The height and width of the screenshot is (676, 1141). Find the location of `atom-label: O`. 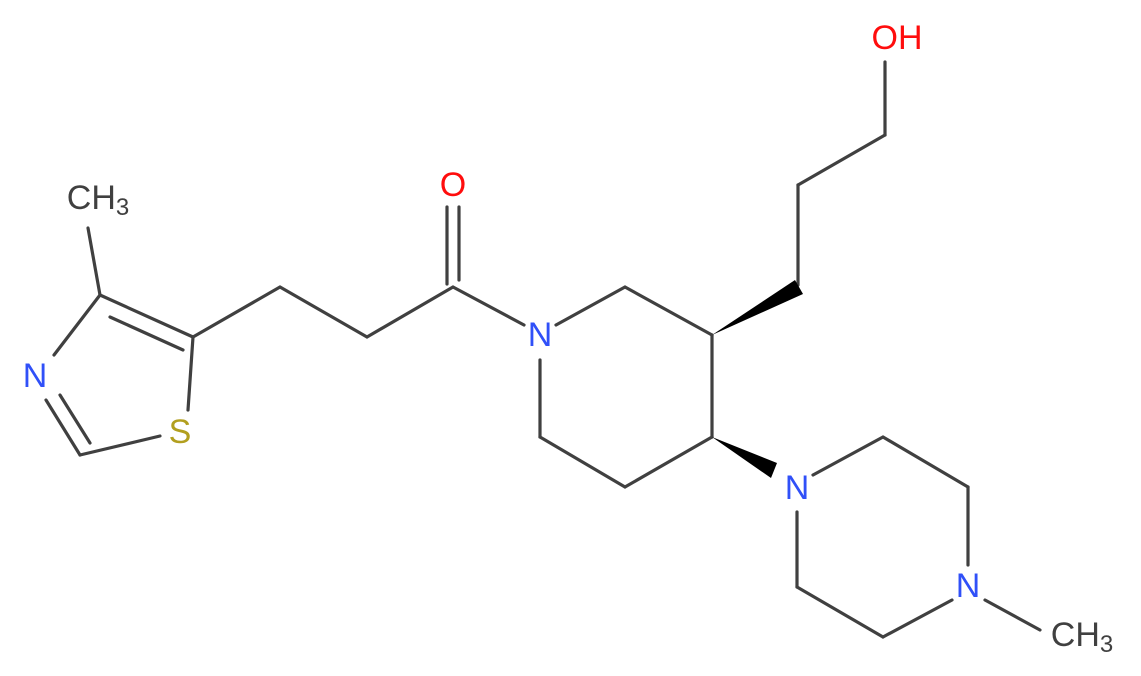

atom-label: O is located at coordinates (453, 185).